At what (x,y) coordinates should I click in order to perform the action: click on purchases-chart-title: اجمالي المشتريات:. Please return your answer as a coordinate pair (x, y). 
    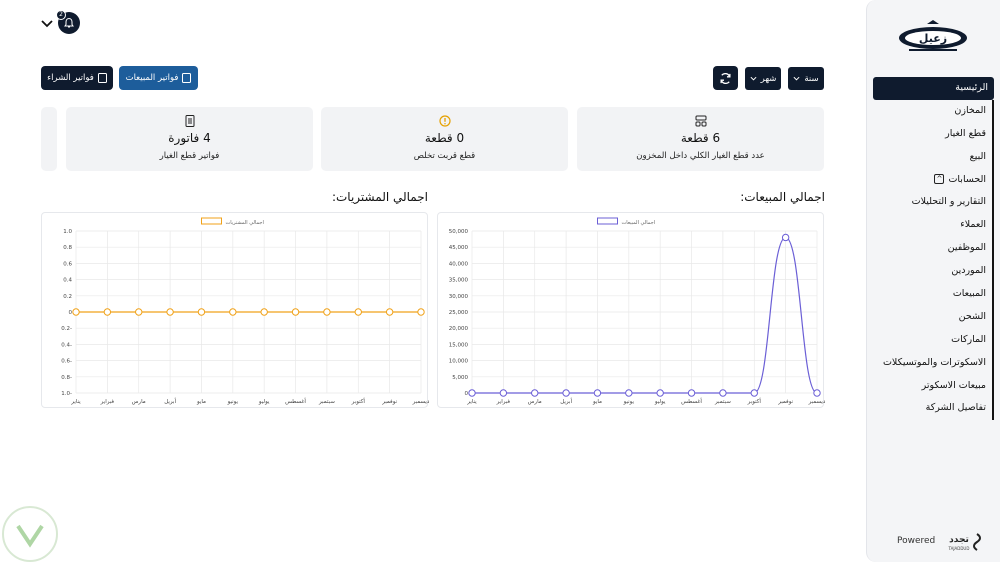
    Looking at the image, I should click on (379, 197).